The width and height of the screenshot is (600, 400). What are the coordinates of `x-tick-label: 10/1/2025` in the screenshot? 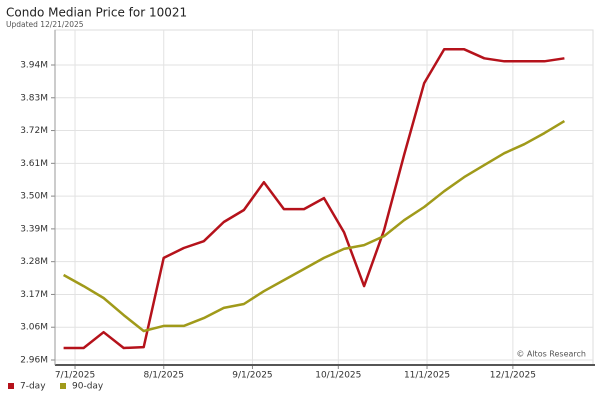 It's located at (338, 376).